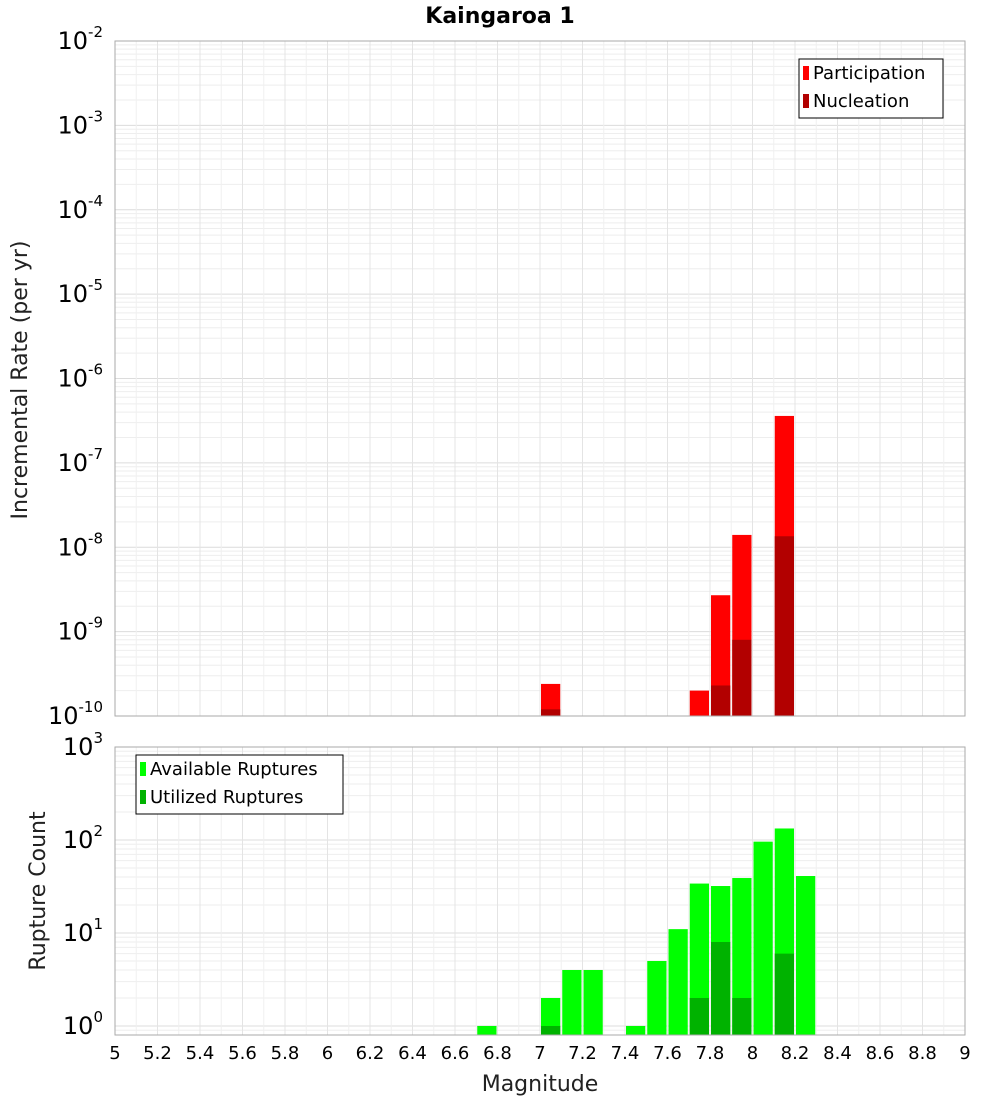  What do you see at coordinates (38, 891) in the screenshot?
I see `count-y-axis-label: Rupture Count` at bounding box center [38, 891].